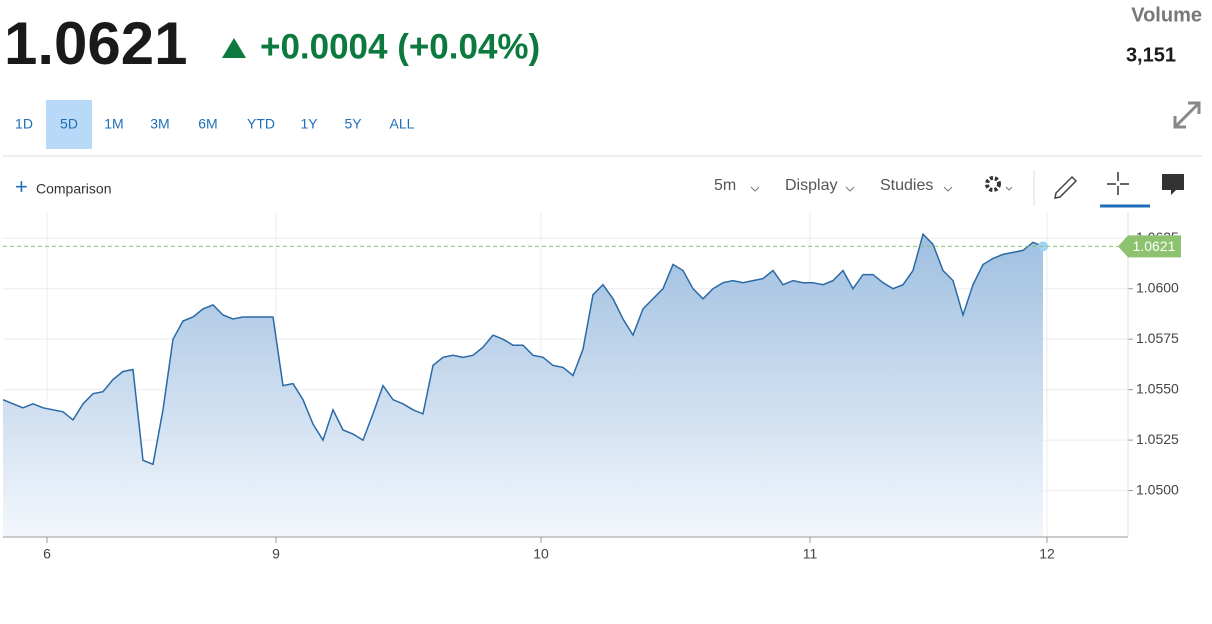 The image size is (1212, 624). I want to click on x-tick-label: 11, so click(810, 554).